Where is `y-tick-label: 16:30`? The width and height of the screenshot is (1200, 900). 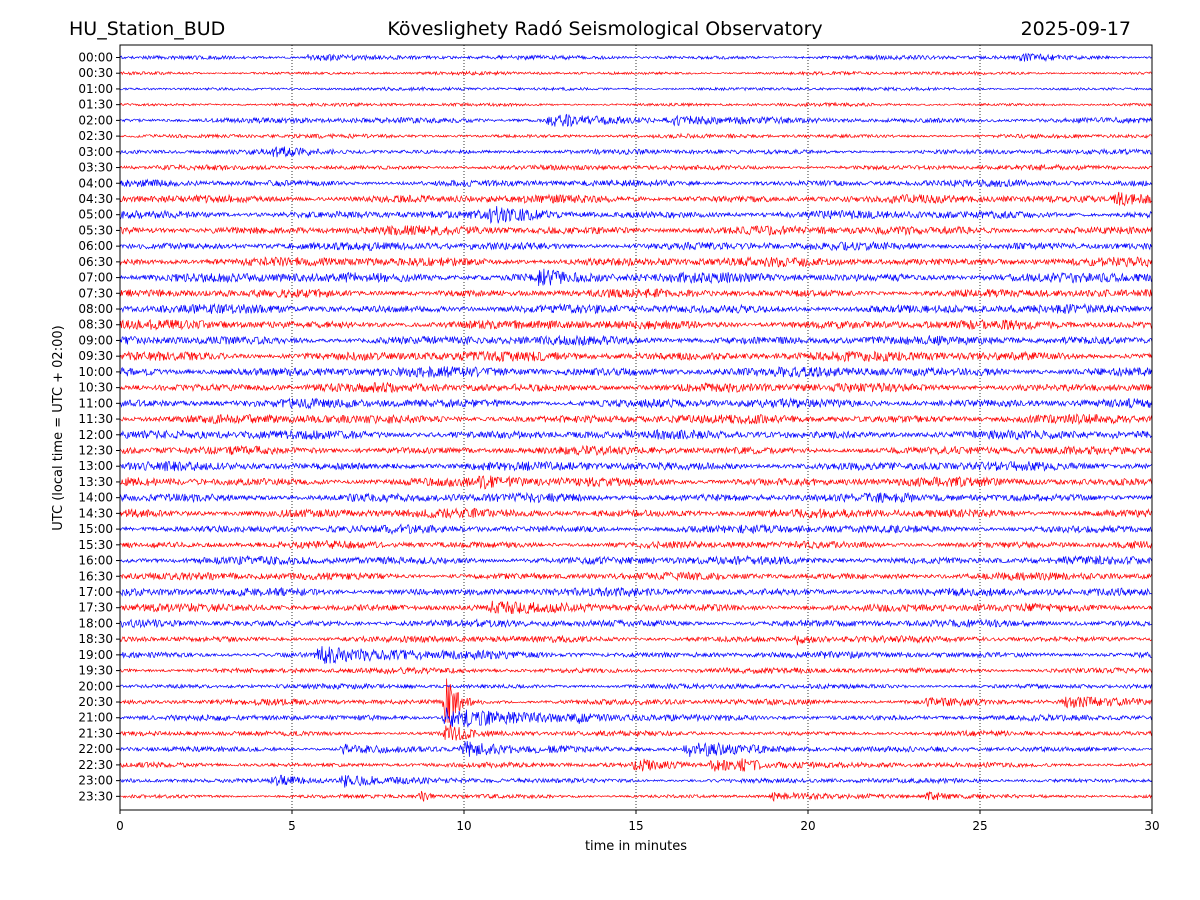 y-tick-label: 16:30 is located at coordinates (95, 576).